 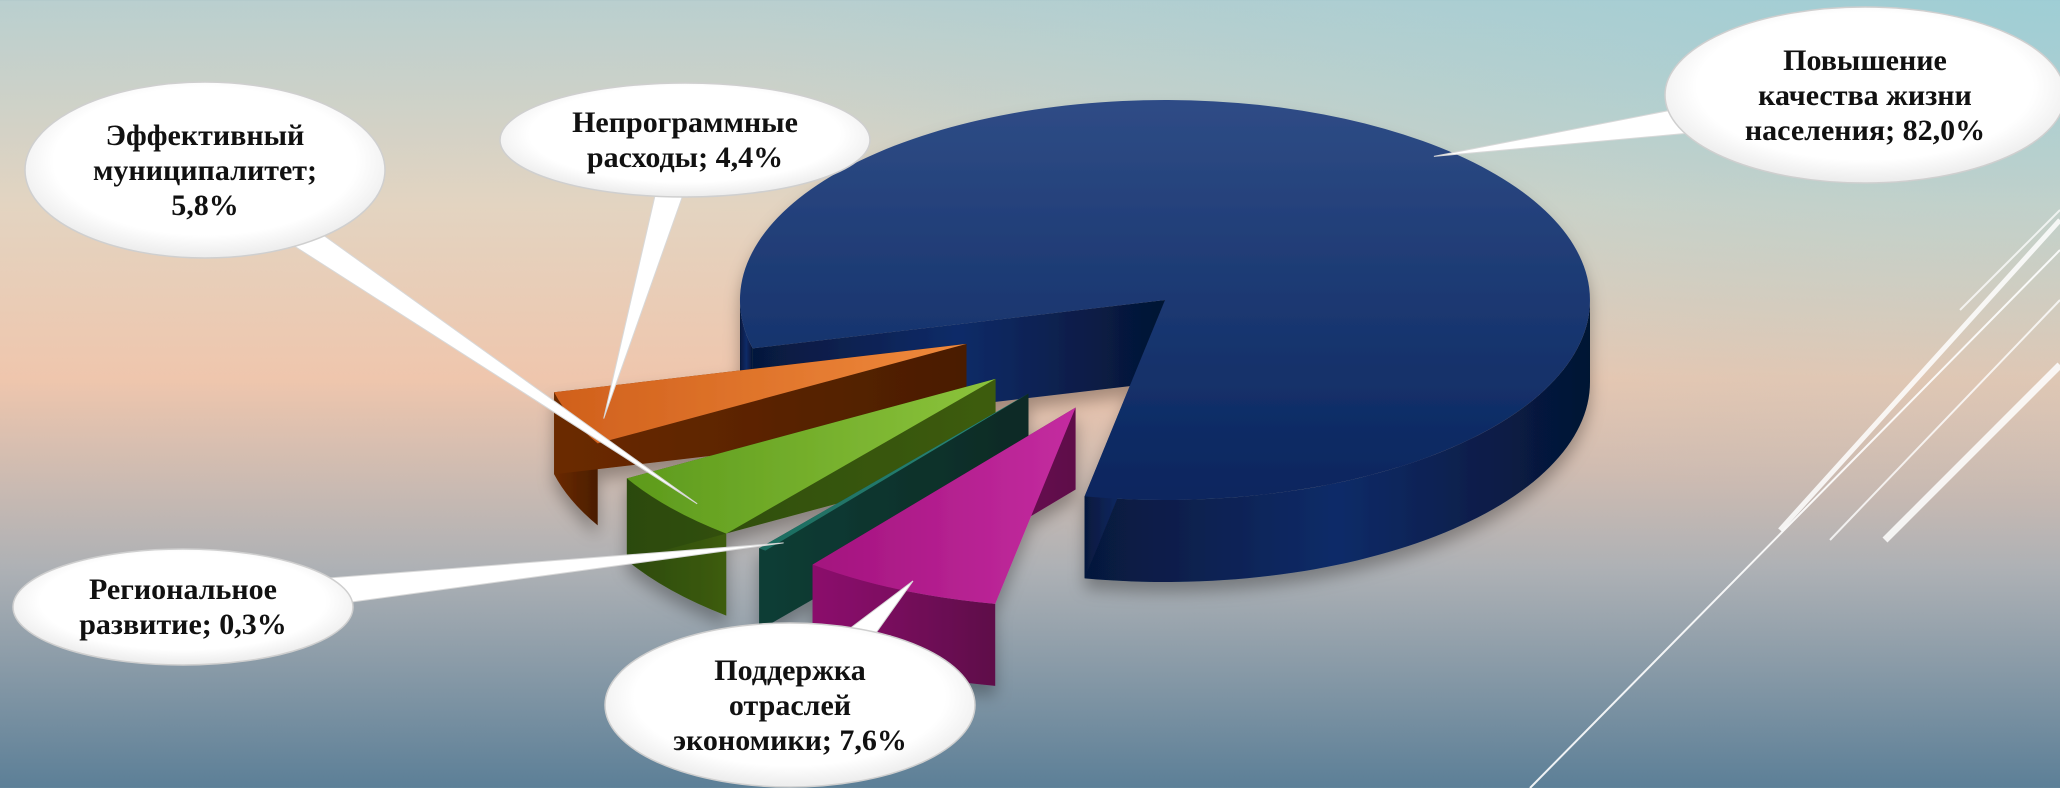 I want to click on slice-wall, so click(x=760, y=409).